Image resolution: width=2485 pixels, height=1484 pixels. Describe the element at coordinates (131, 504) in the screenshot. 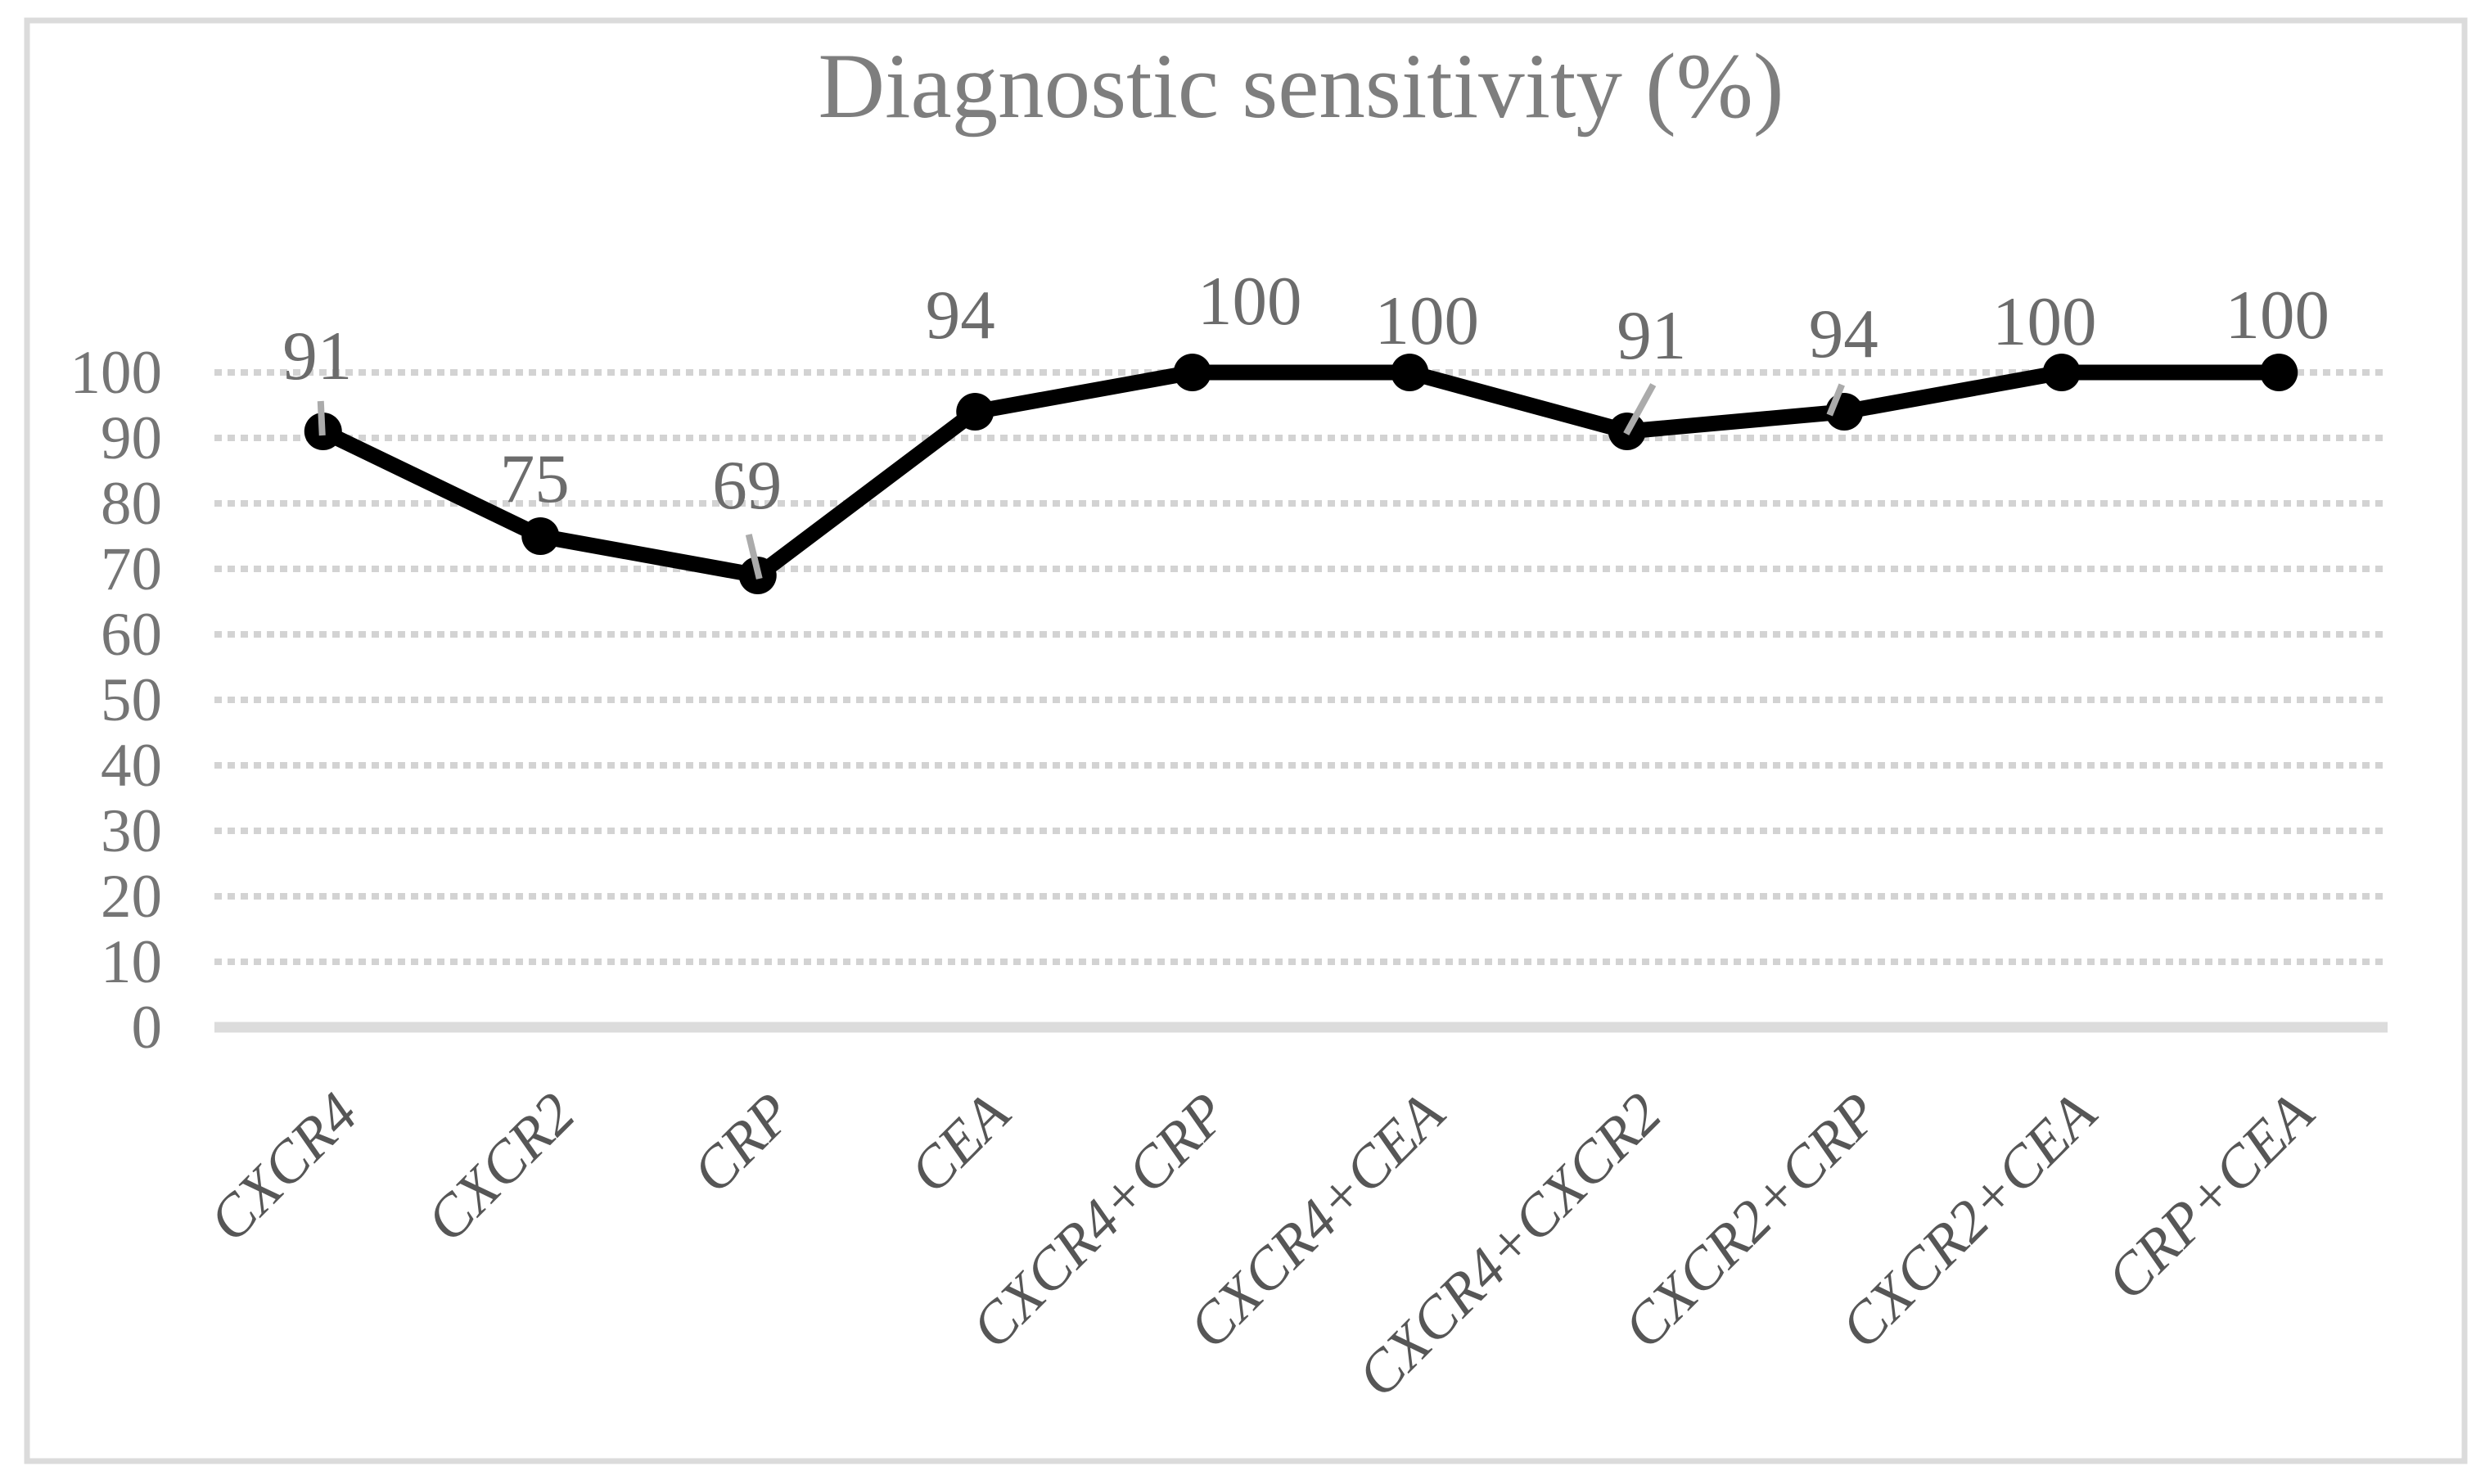

I see `y-tick-label: 80` at that location.